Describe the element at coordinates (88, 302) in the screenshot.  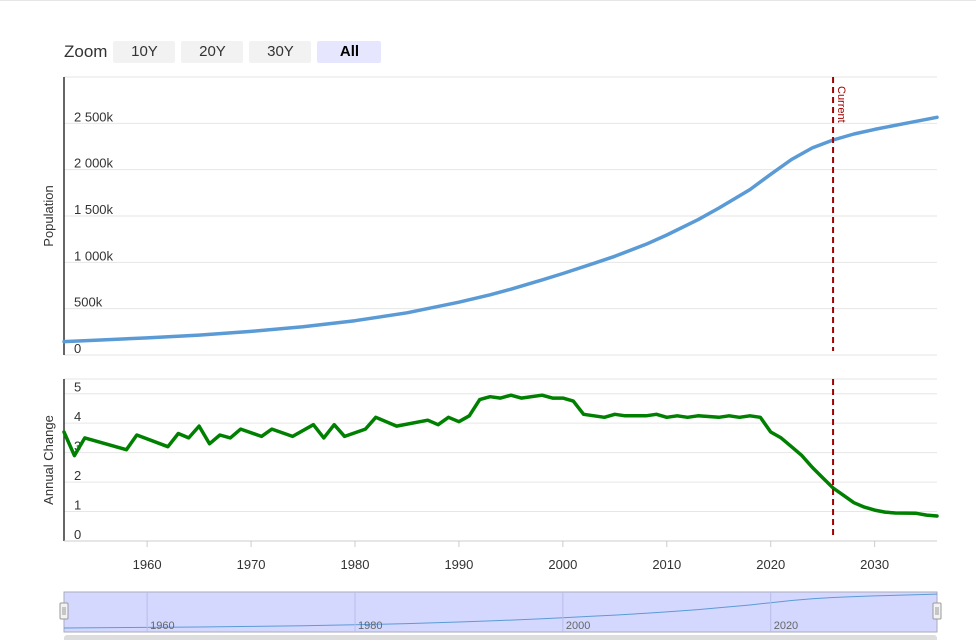
I see `population-y-tick-label: 500k` at that location.